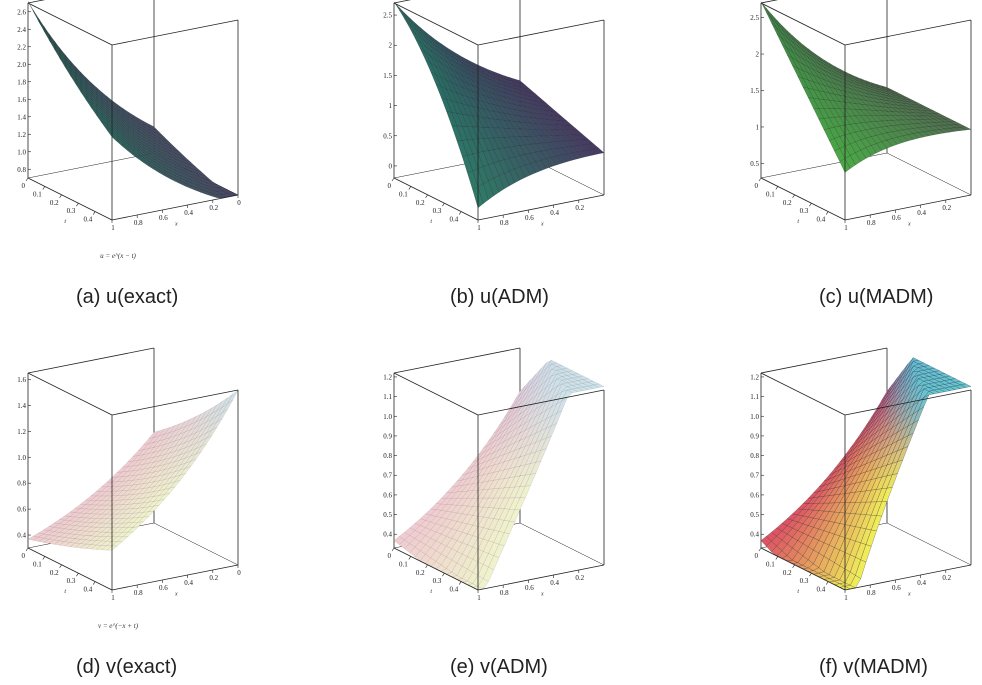 Image resolution: width=982 pixels, height=685 pixels. What do you see at coordinates (21, 30) in the screenshot?
I see `z-tick-label: 2.4` at bounding box center [21, 30].